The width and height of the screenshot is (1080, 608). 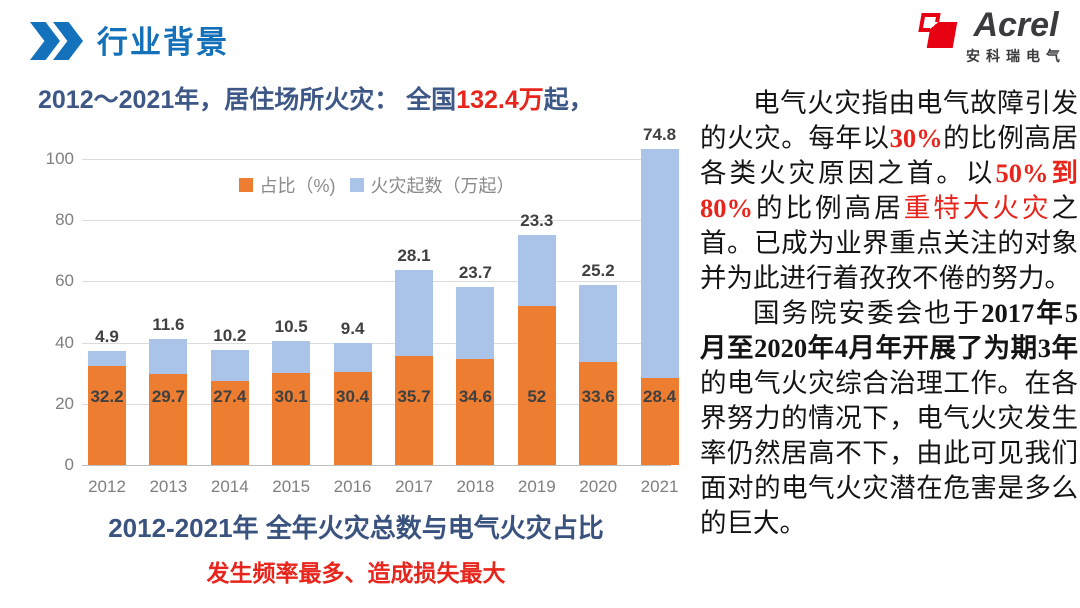 I want to click on page-title: 行业背景, so click(x=163, y=42).